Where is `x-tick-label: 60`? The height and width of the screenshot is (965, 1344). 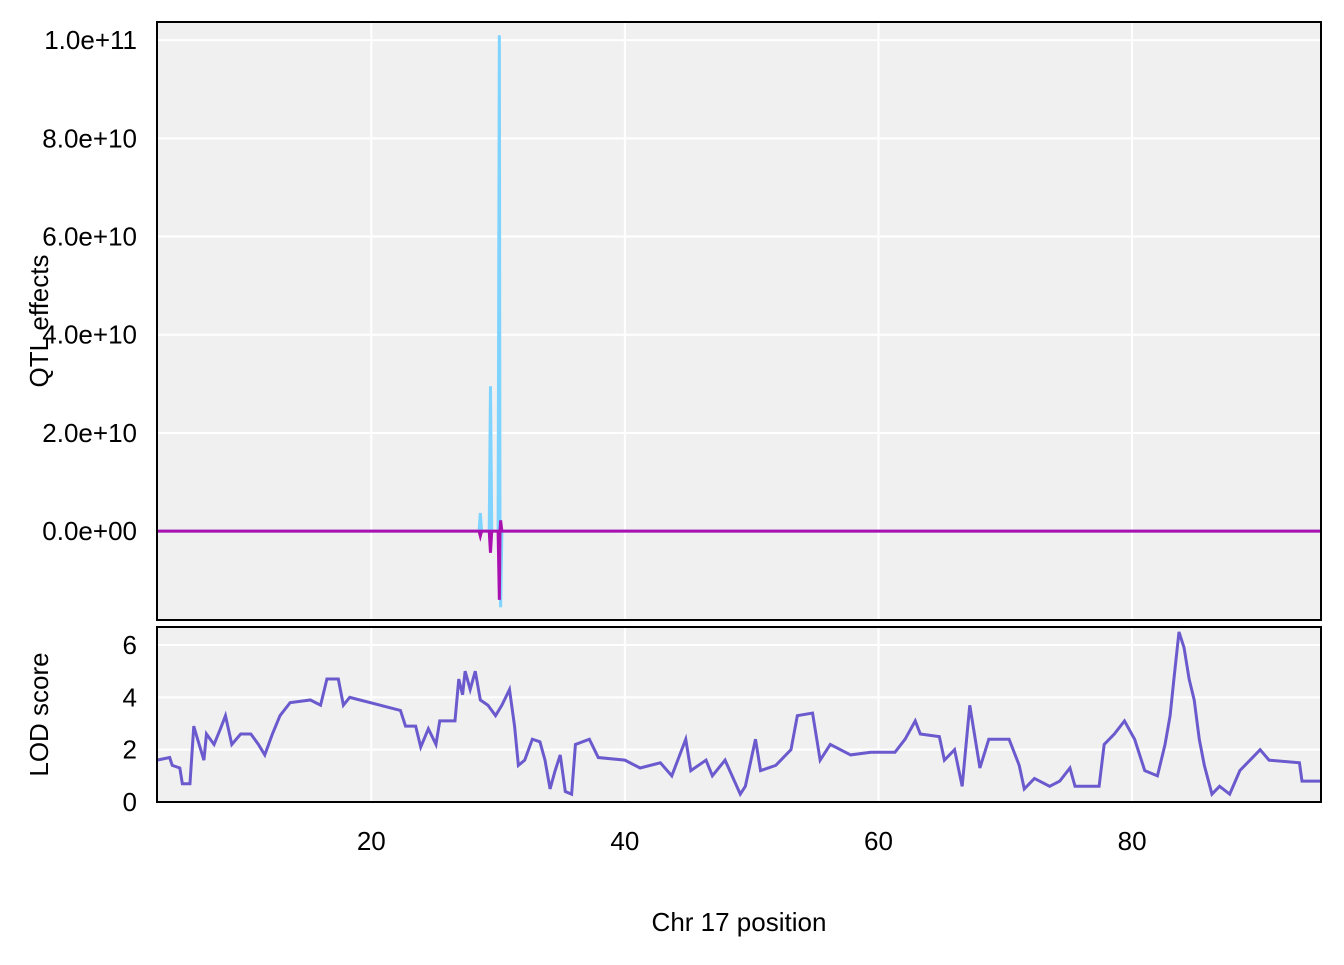 x-tick-label: 60 is located at coordinates (878, 841).